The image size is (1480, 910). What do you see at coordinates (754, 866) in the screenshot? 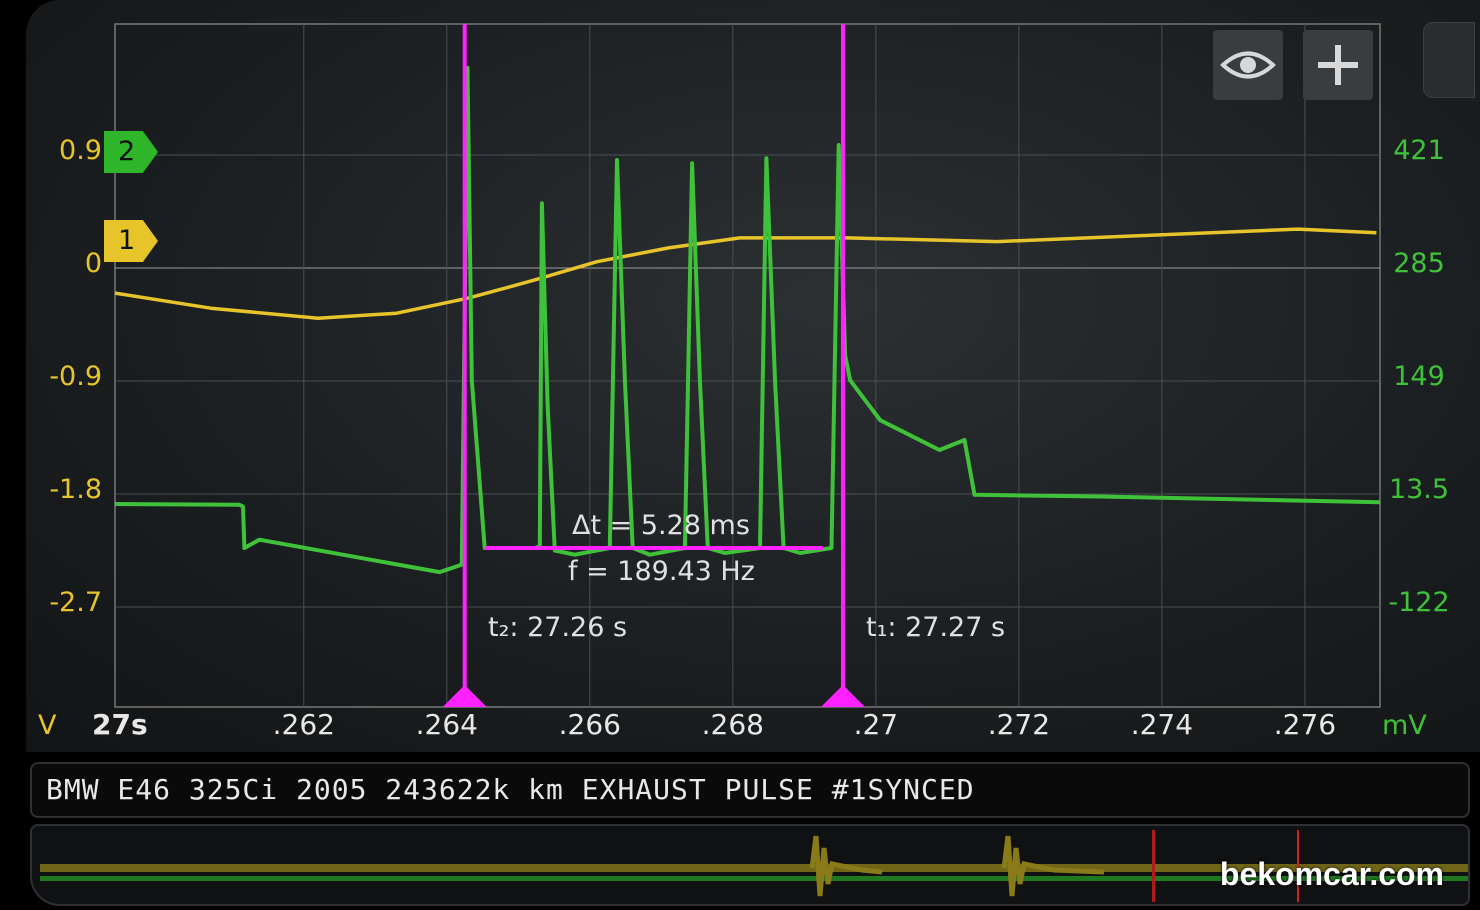
I see `overview-waveform` at bounding box center [754, 866].